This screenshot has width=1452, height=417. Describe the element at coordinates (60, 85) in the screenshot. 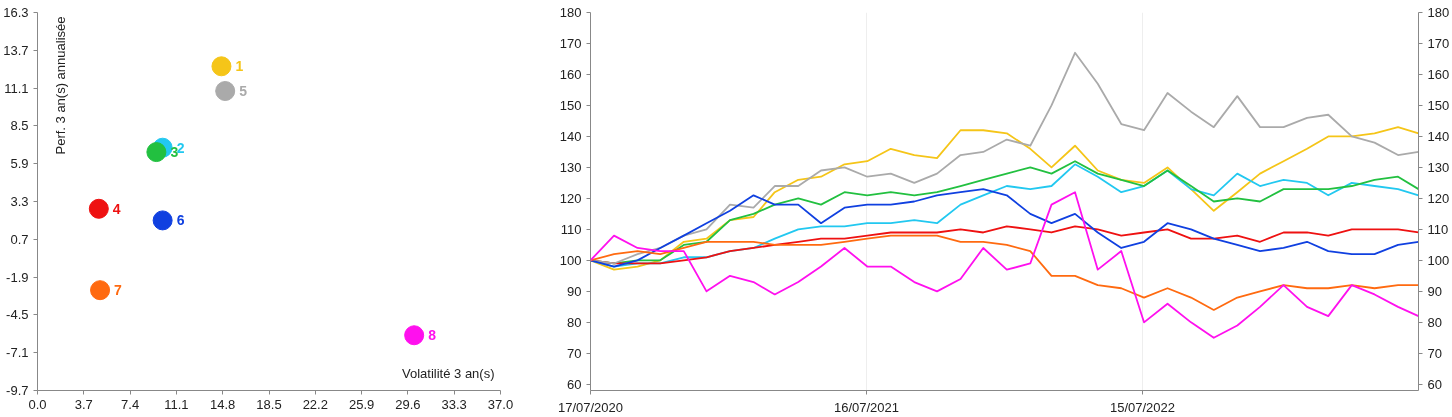

I see `y-axis-title: Perf. 3 an(s) annualisée` at that location.